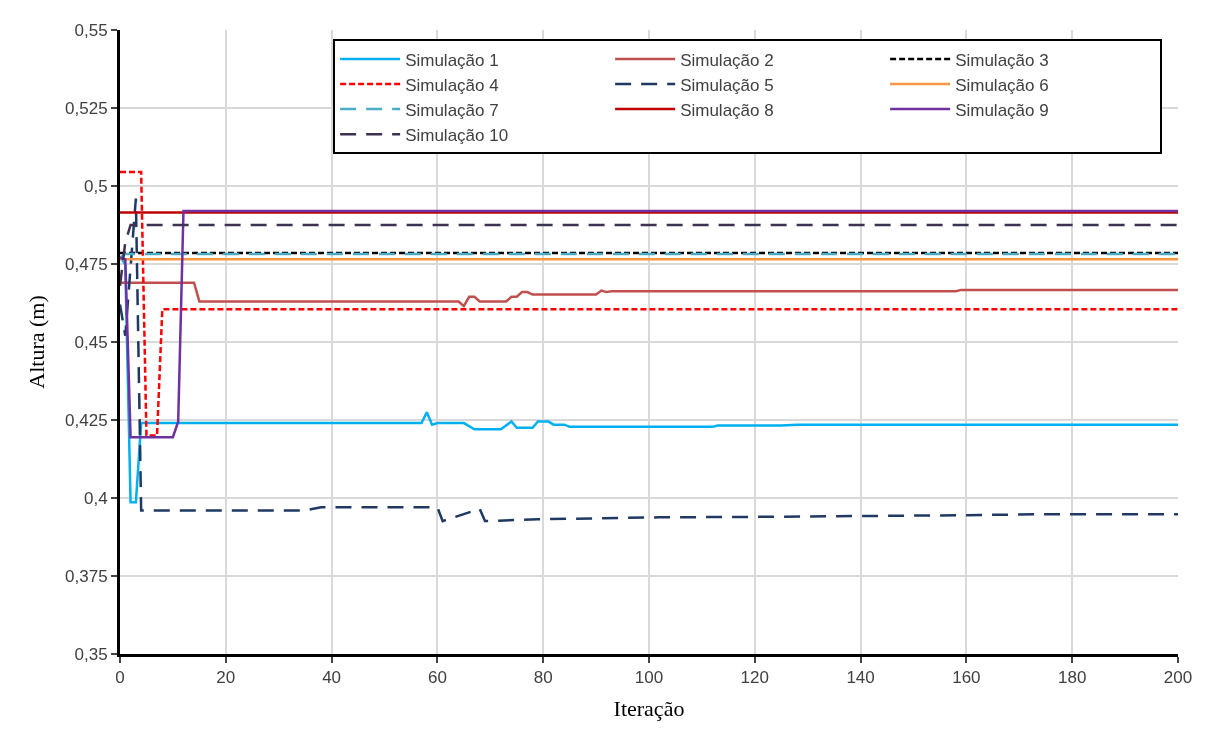  I want to click on y-tick-label: 0,375, so click(86, 576).